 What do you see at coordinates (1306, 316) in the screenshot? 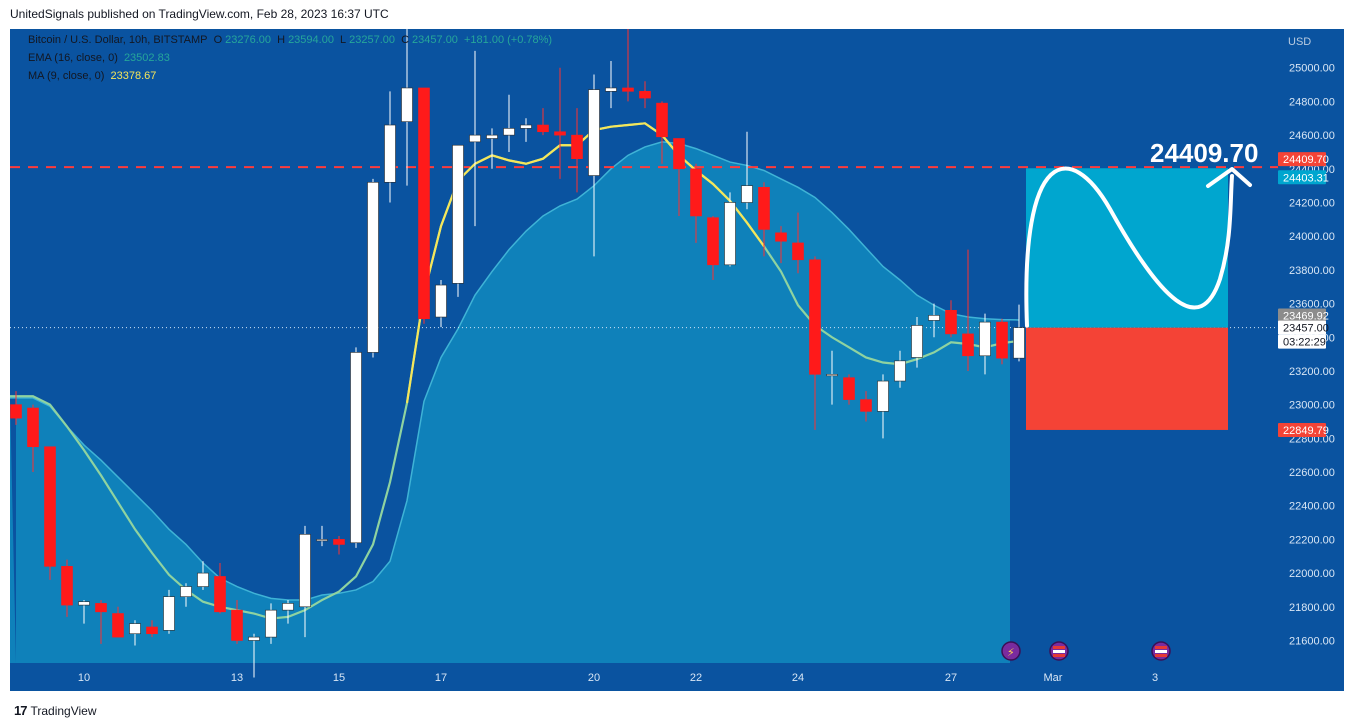
I see `price-tag-label: 23469.92` at bounding box center [1306, 316].